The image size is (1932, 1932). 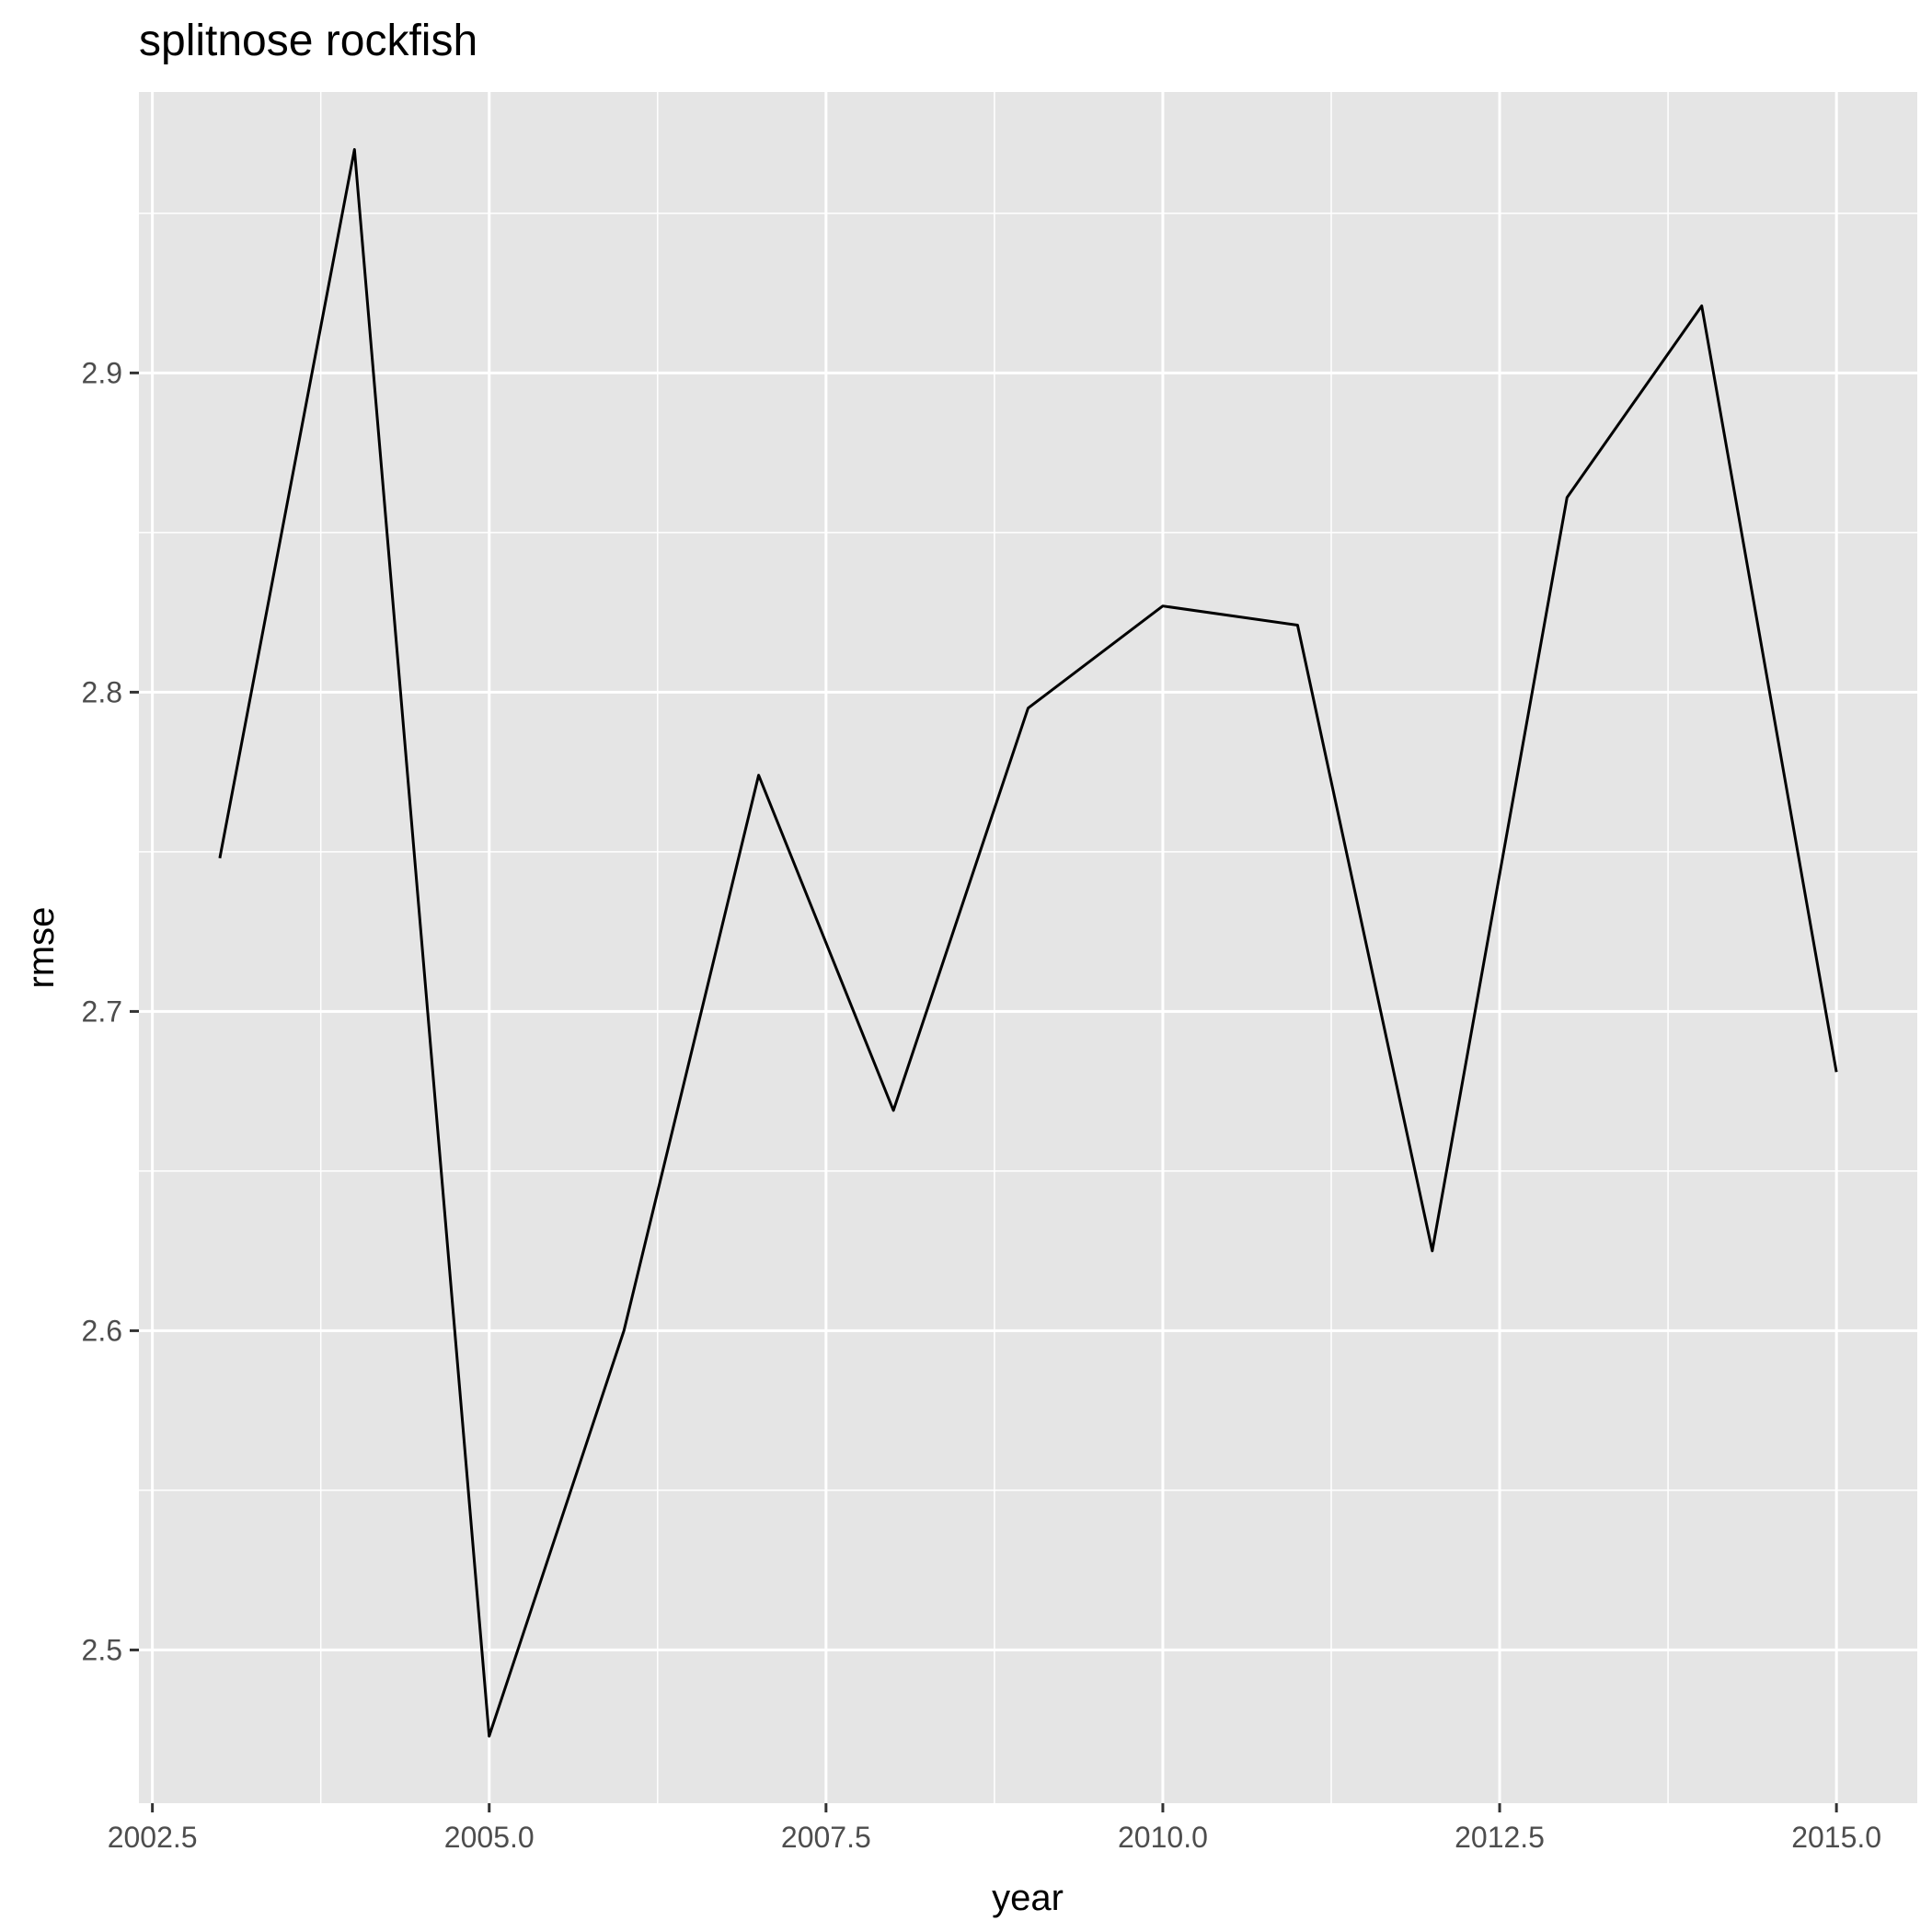 What do you see at coordinates (102, 372) in the screenshot?
I see `y-tick-label: 2.9` at bounding box center [102, 372].